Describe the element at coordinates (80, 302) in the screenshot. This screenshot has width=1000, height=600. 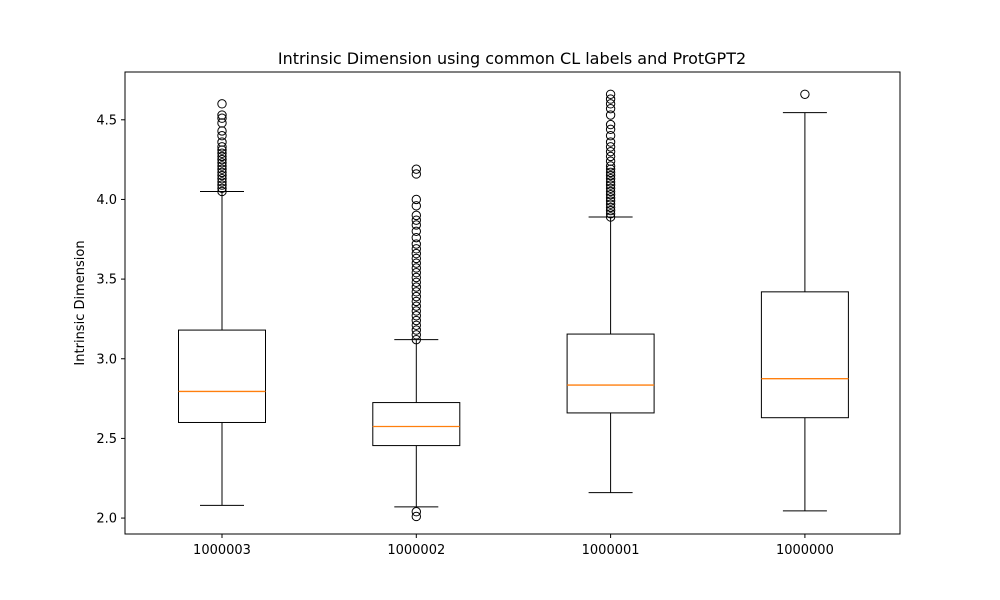
I see `y-axis-label: Intrinsic Dimension` at that location.